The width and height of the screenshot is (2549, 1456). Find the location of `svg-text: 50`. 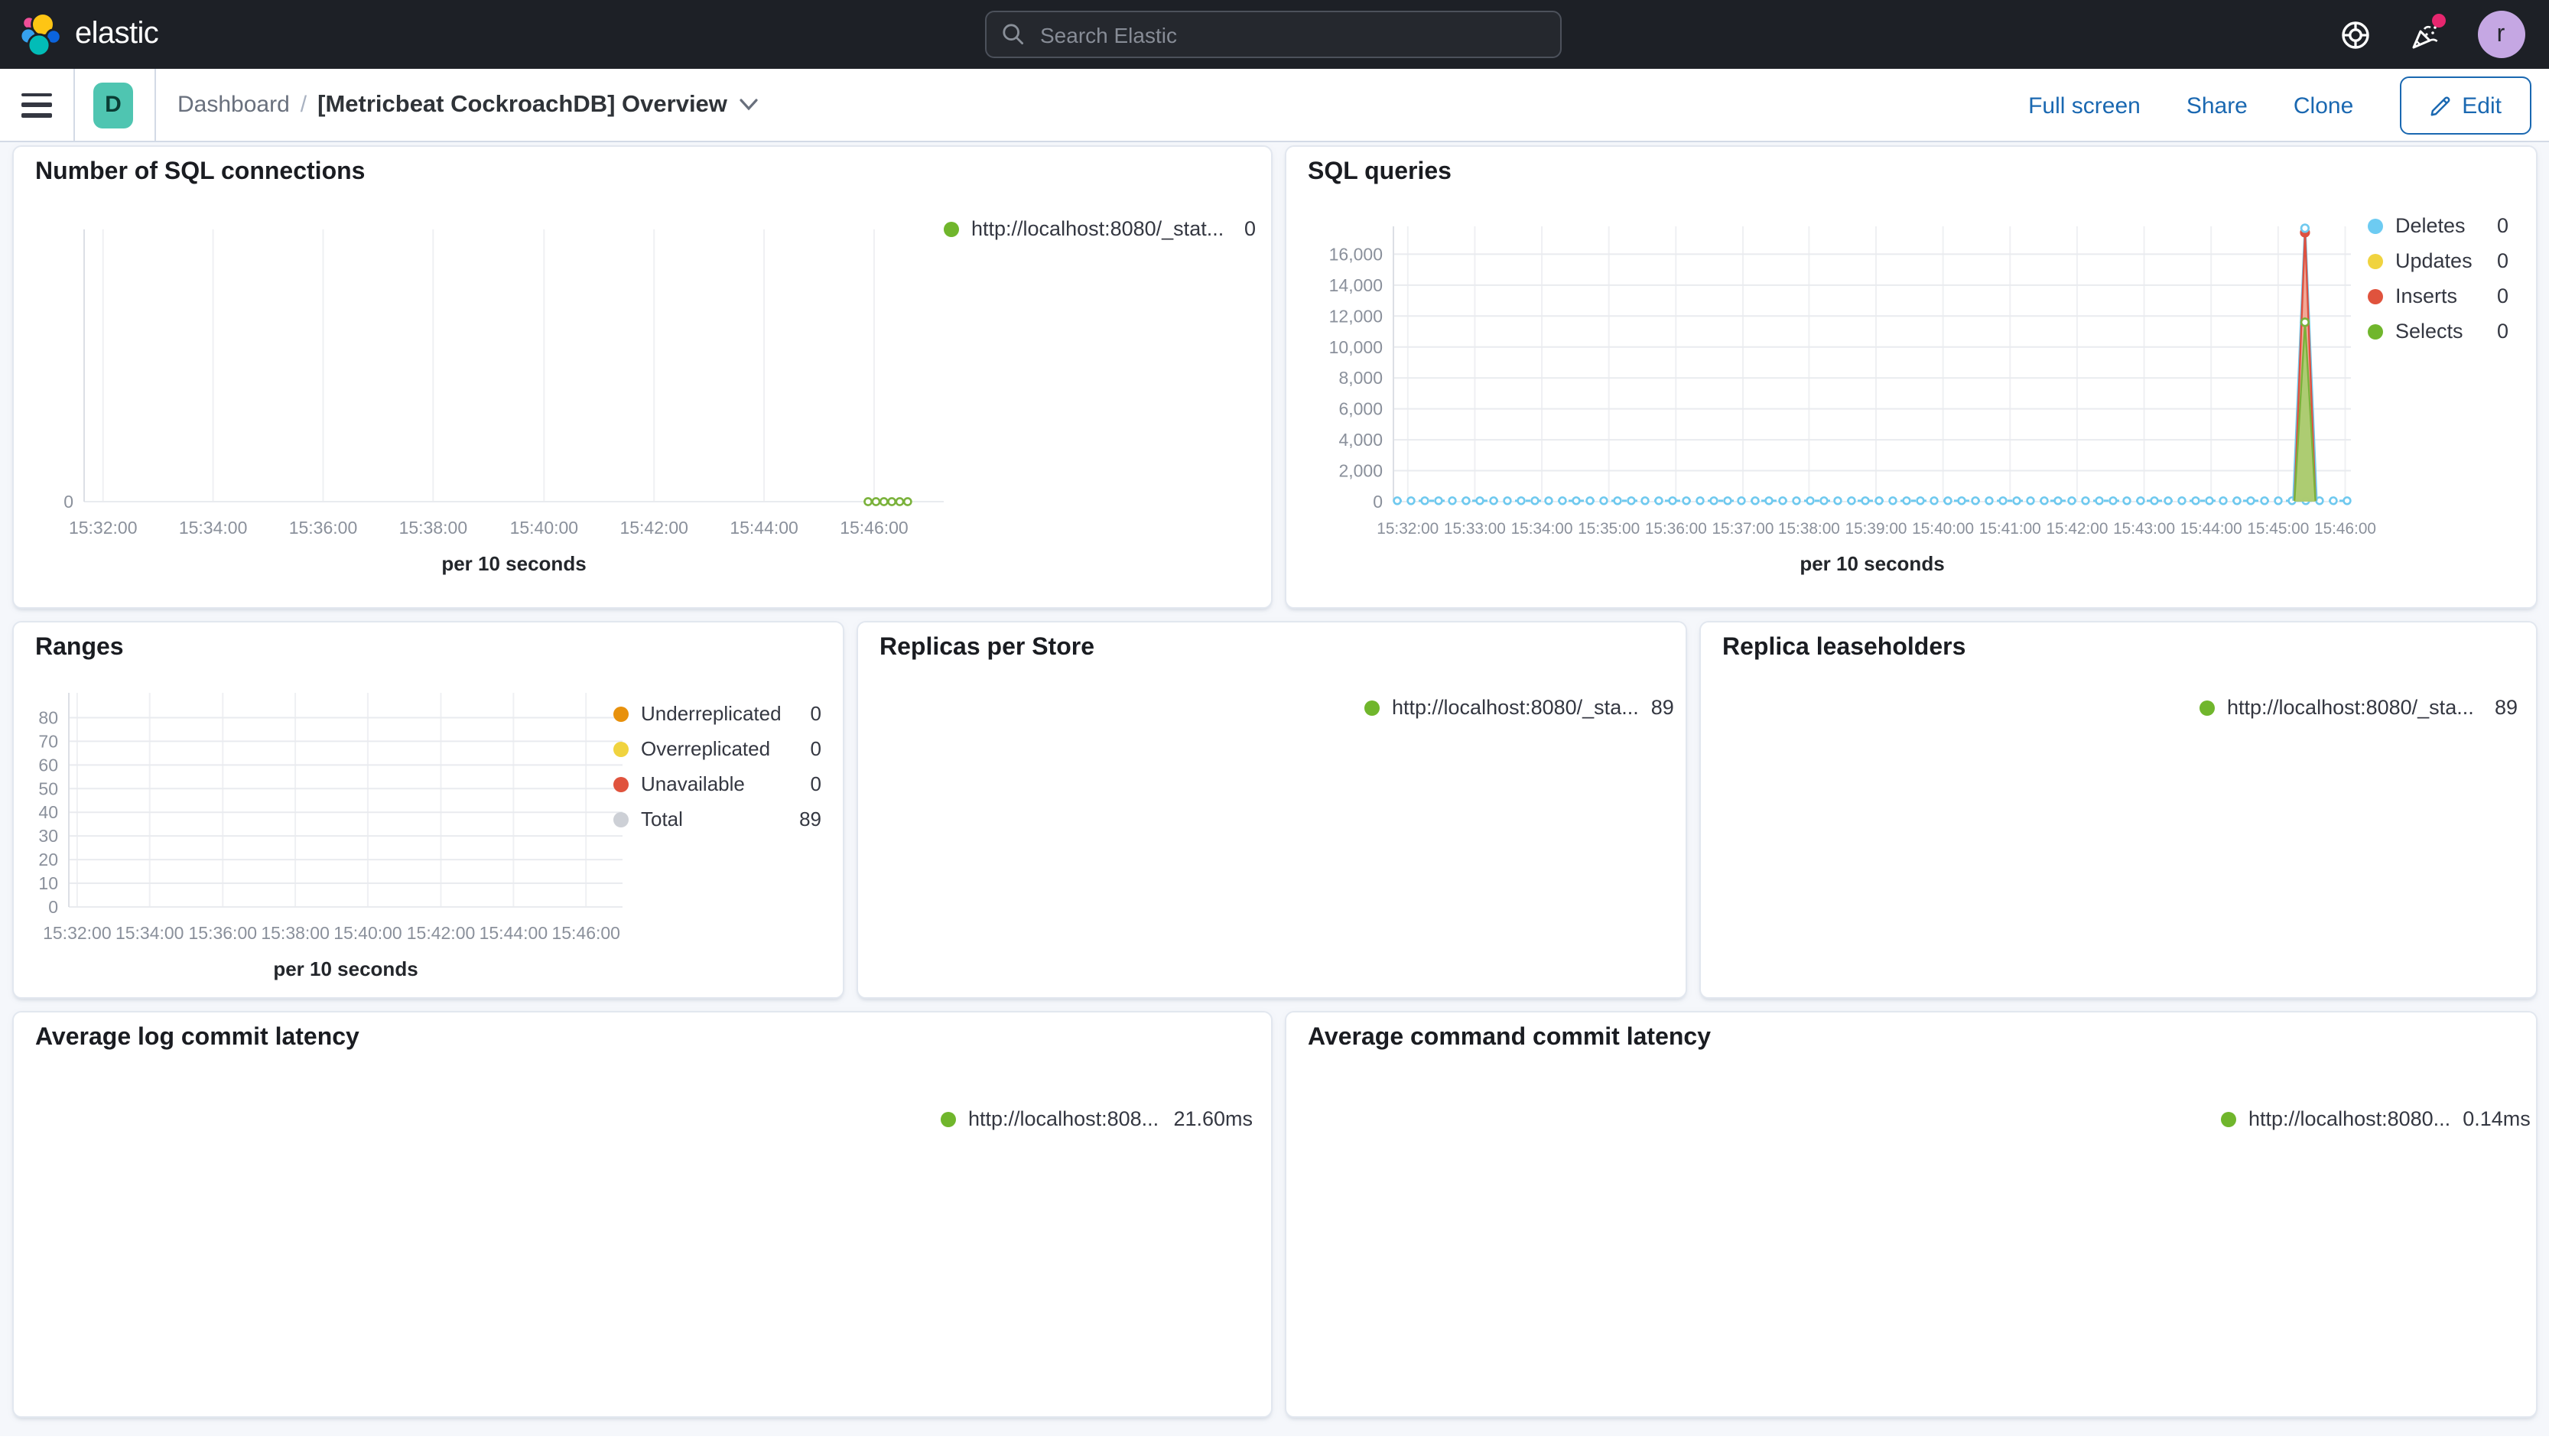

svg-text: 50 is located at coordinates (48, 788).